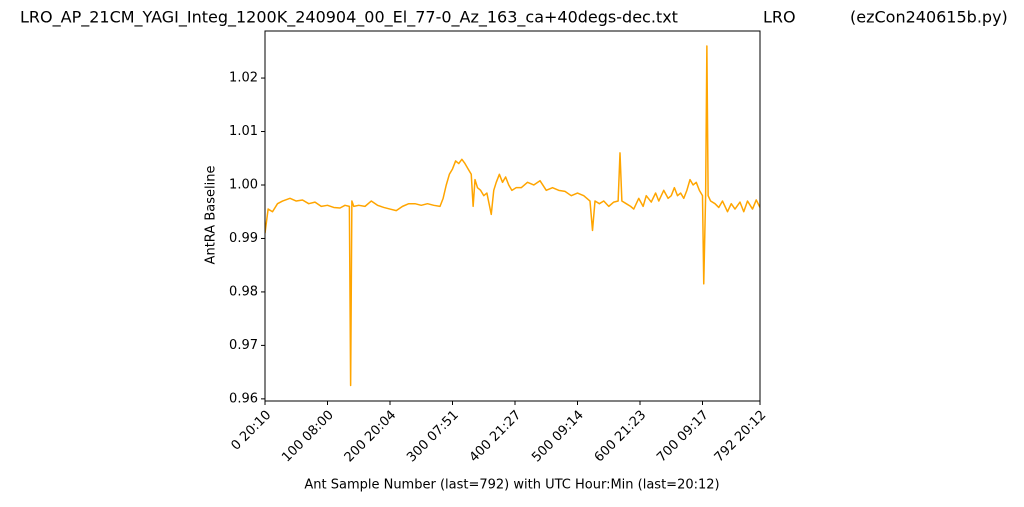 Image resolution: width=1024 pixels, height=507 pixels. I want to click on x-tick-label: 792 20:12, so click(741, 437).